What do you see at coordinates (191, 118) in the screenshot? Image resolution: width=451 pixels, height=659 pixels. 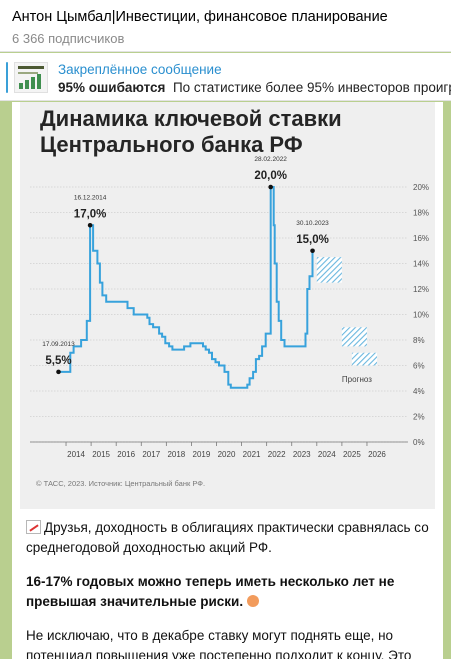 I see `chart-title-line1: Динамика ключевой ставки` at bounding box center [191, 118].